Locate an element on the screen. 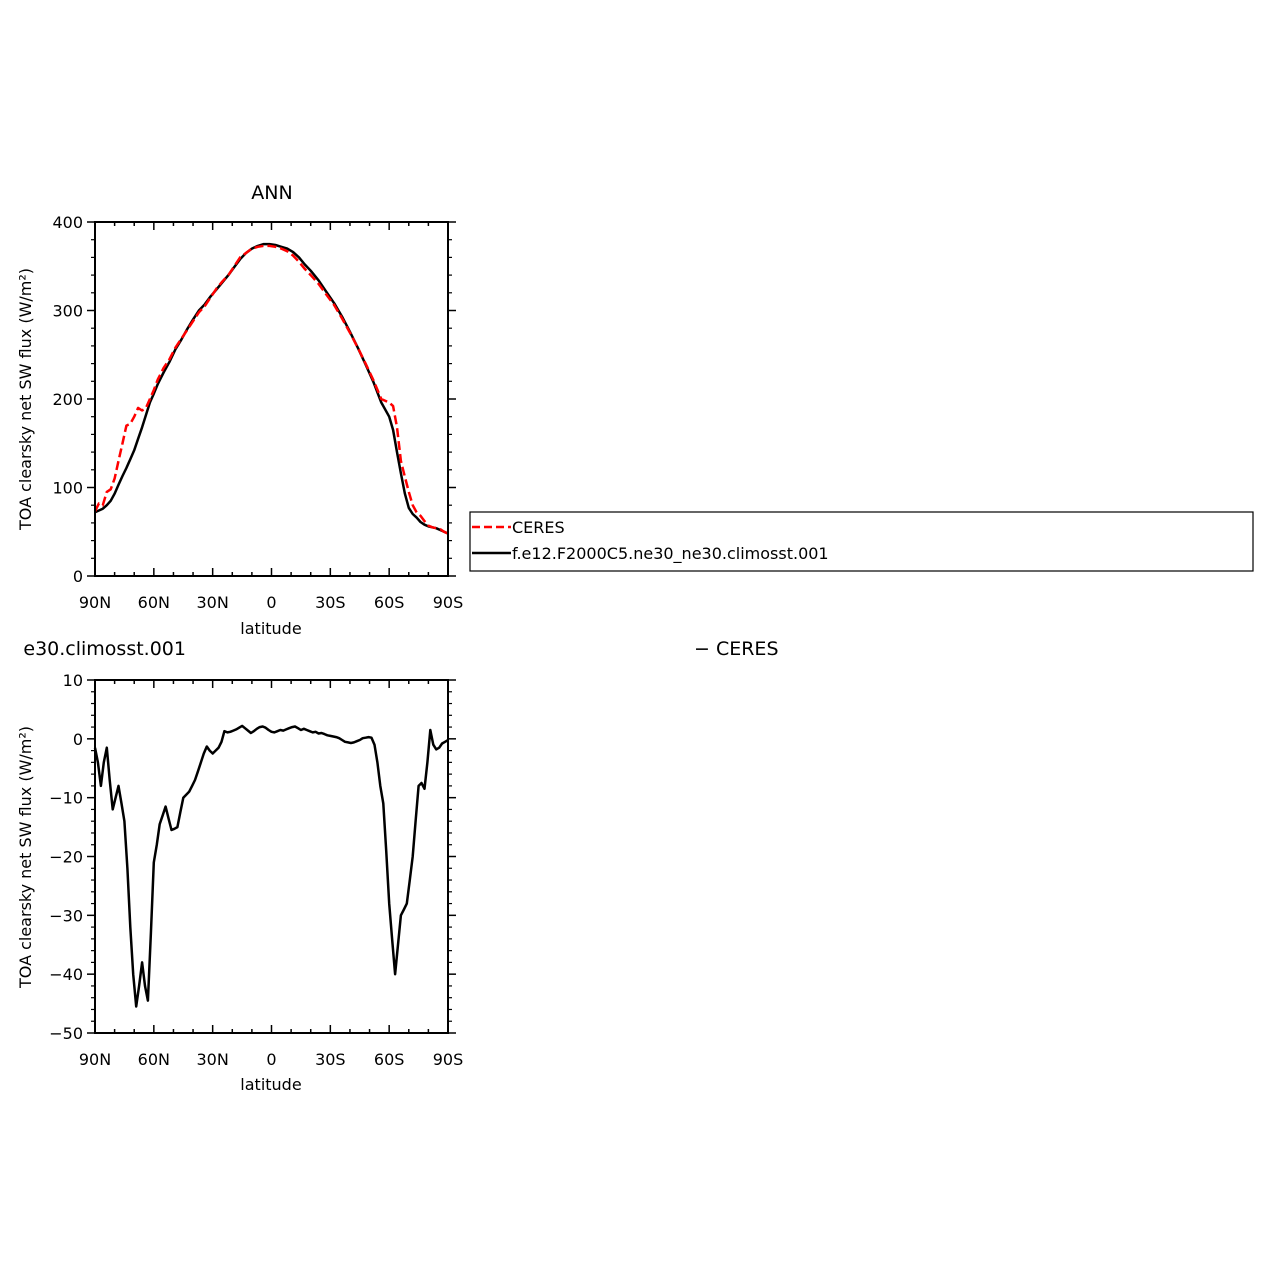  top-y-tick-label: 100 is located at coordinates (67, 488).